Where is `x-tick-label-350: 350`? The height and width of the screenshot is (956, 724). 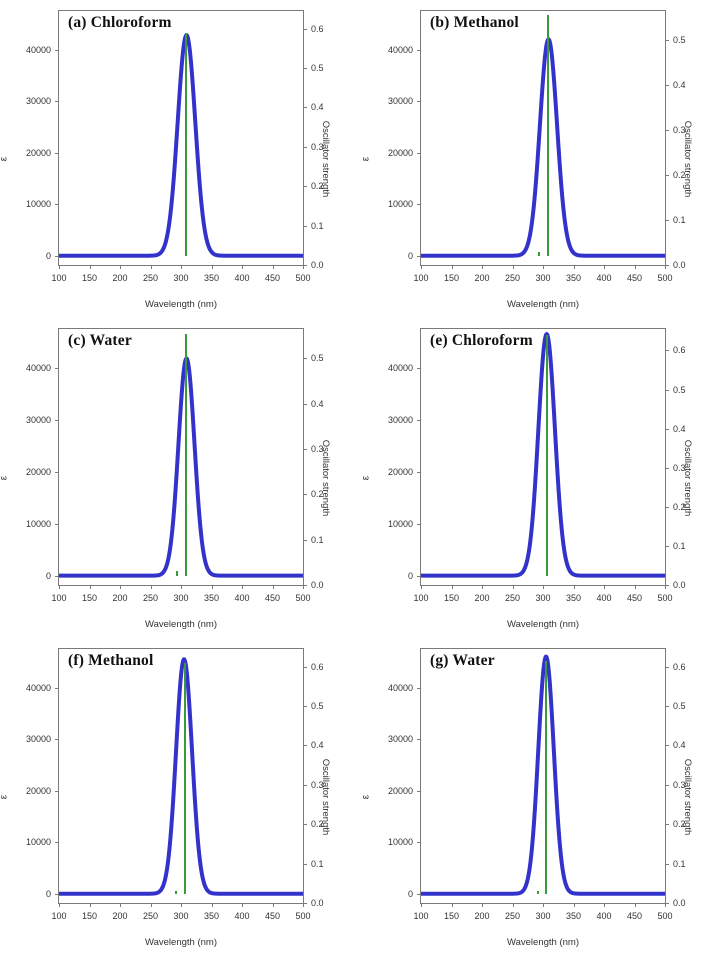
x-tick-label-350: 350 is located at coordinates (573, 916).